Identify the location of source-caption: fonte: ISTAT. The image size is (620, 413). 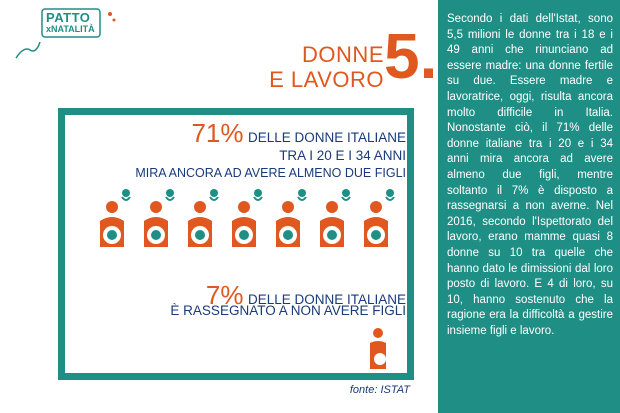
(379, 390).